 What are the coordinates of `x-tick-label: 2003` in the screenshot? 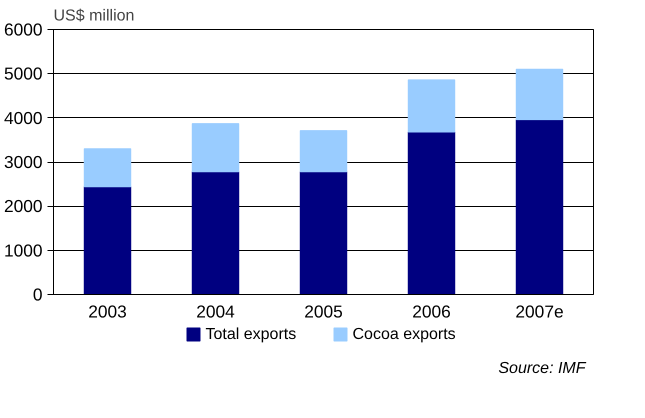 It's located at (107, 312).